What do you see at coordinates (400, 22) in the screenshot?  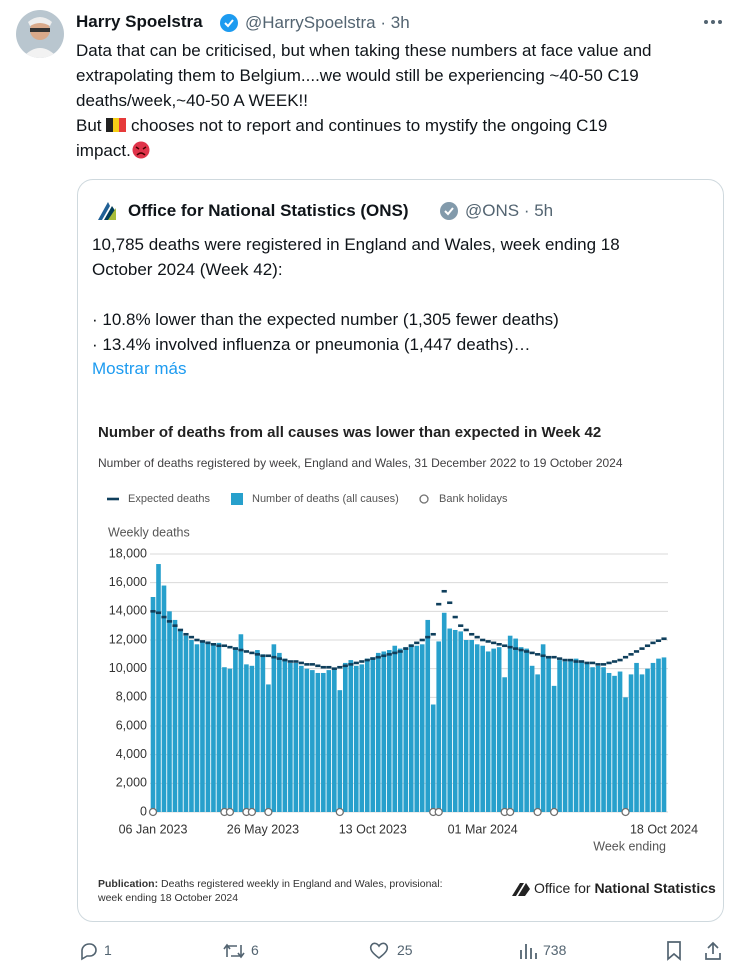 I see `tweet-time: 3h` at bounding box center [400, 22].